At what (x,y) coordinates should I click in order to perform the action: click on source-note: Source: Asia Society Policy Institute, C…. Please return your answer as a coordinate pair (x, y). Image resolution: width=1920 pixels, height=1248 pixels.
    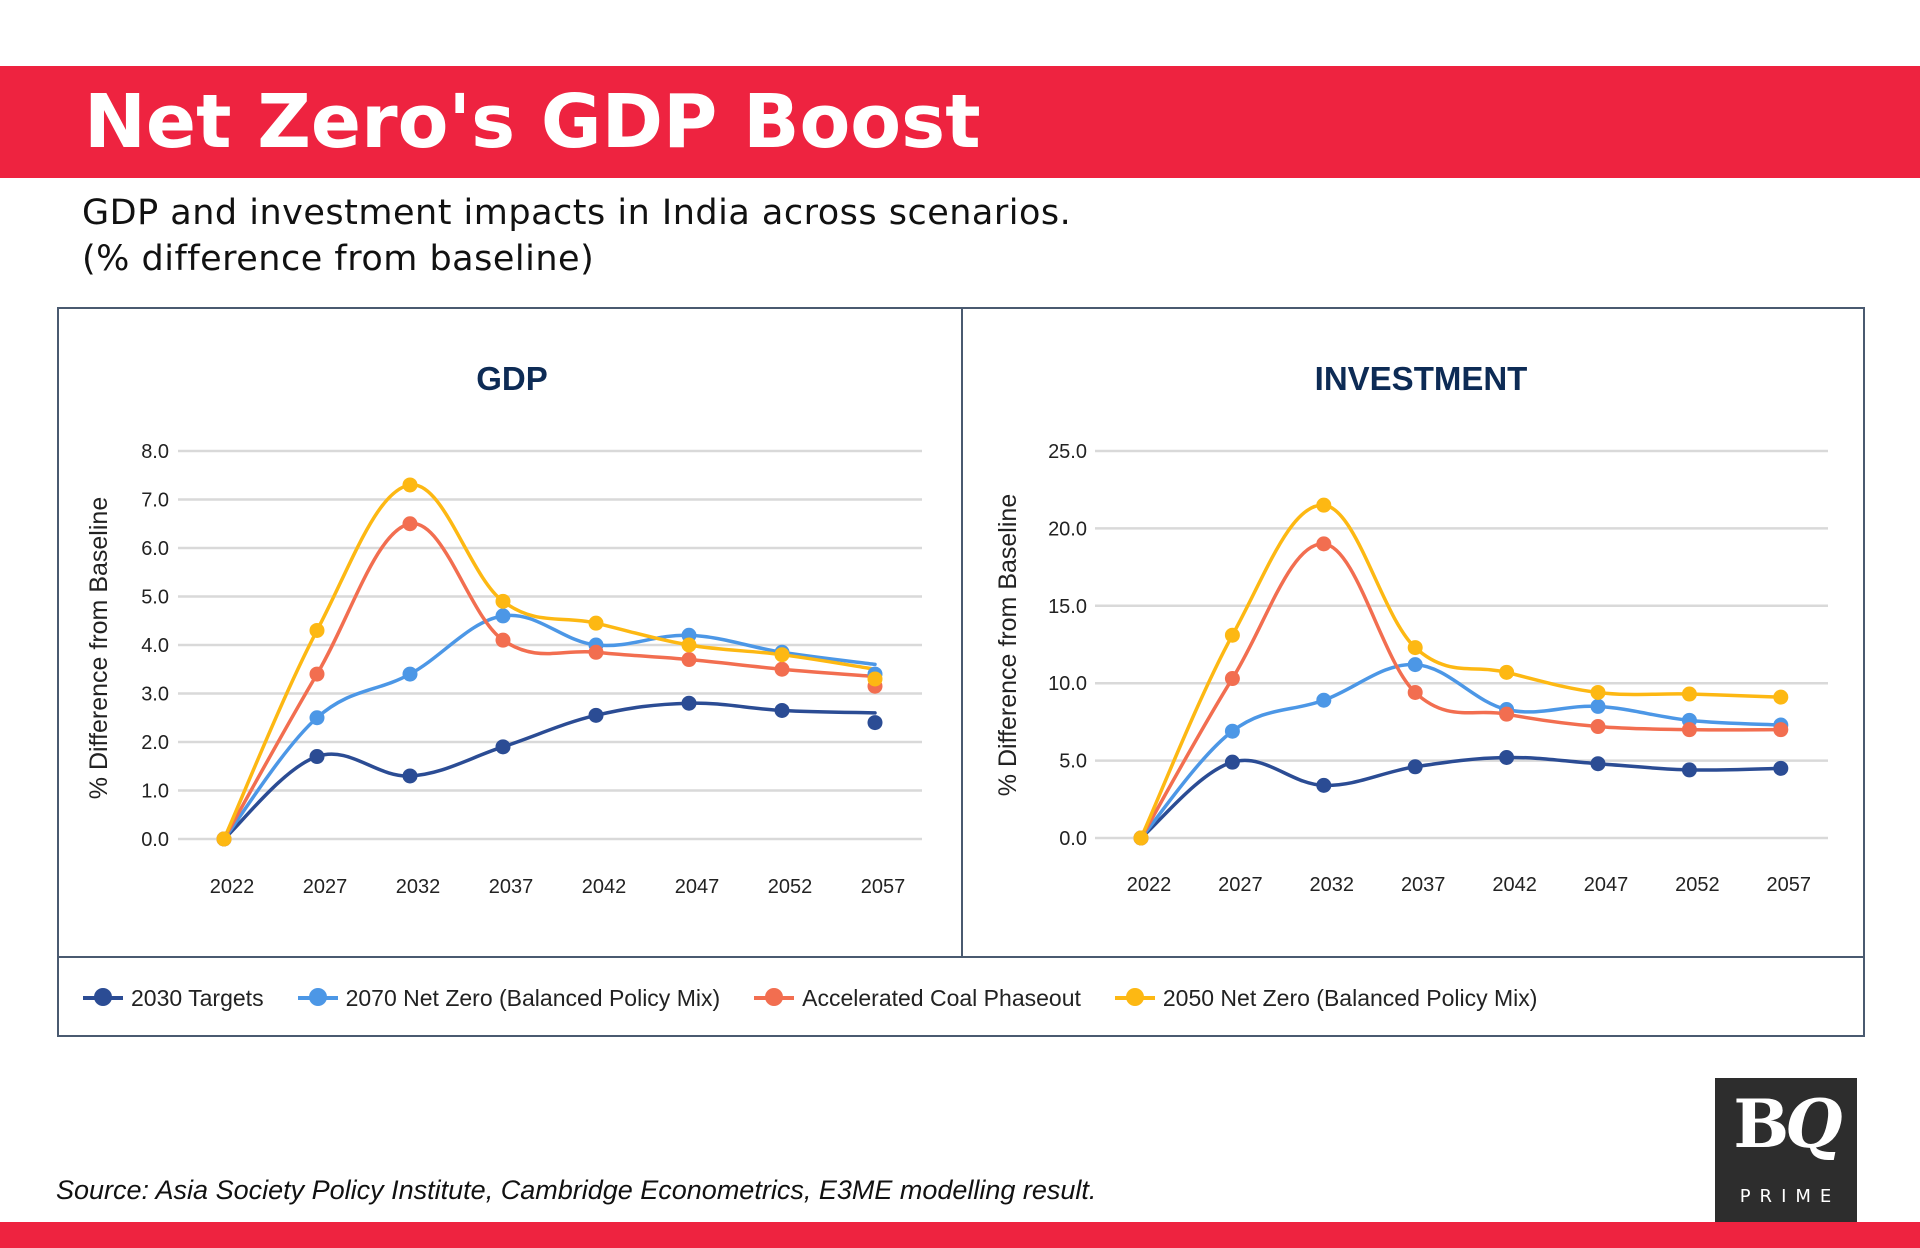
    Looking at the image, I should click on (576, 1190).